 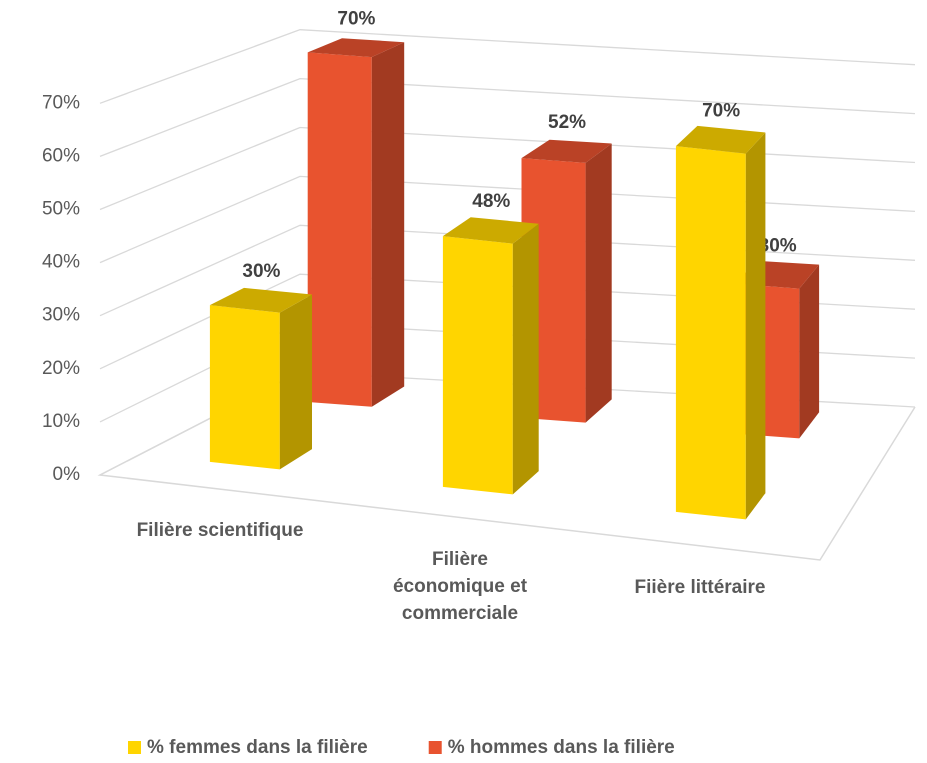 I want to click on x-tick-label: Filière économique et commerciale, so click(x=460, y=586).